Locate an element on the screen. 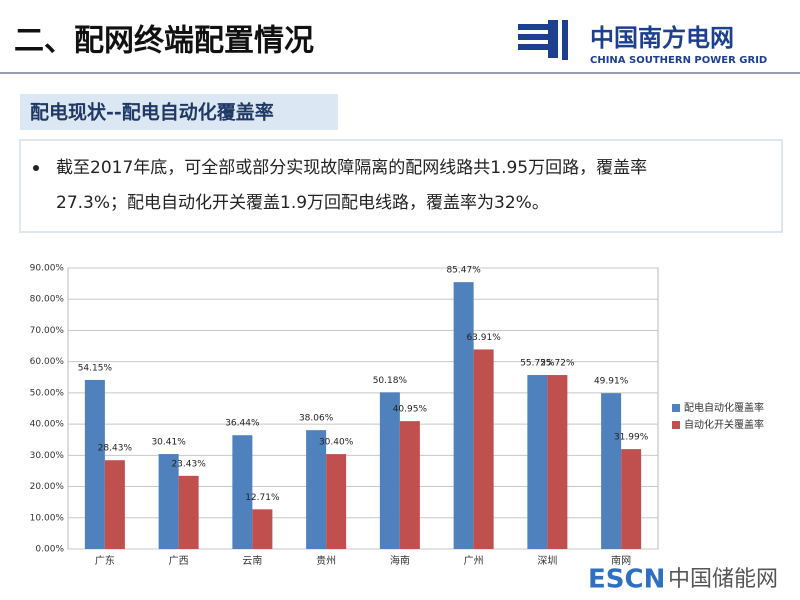 The width and height of the screenshot is (800, 600). x-tick-label: 广州 is located at coordinates (474, 561).